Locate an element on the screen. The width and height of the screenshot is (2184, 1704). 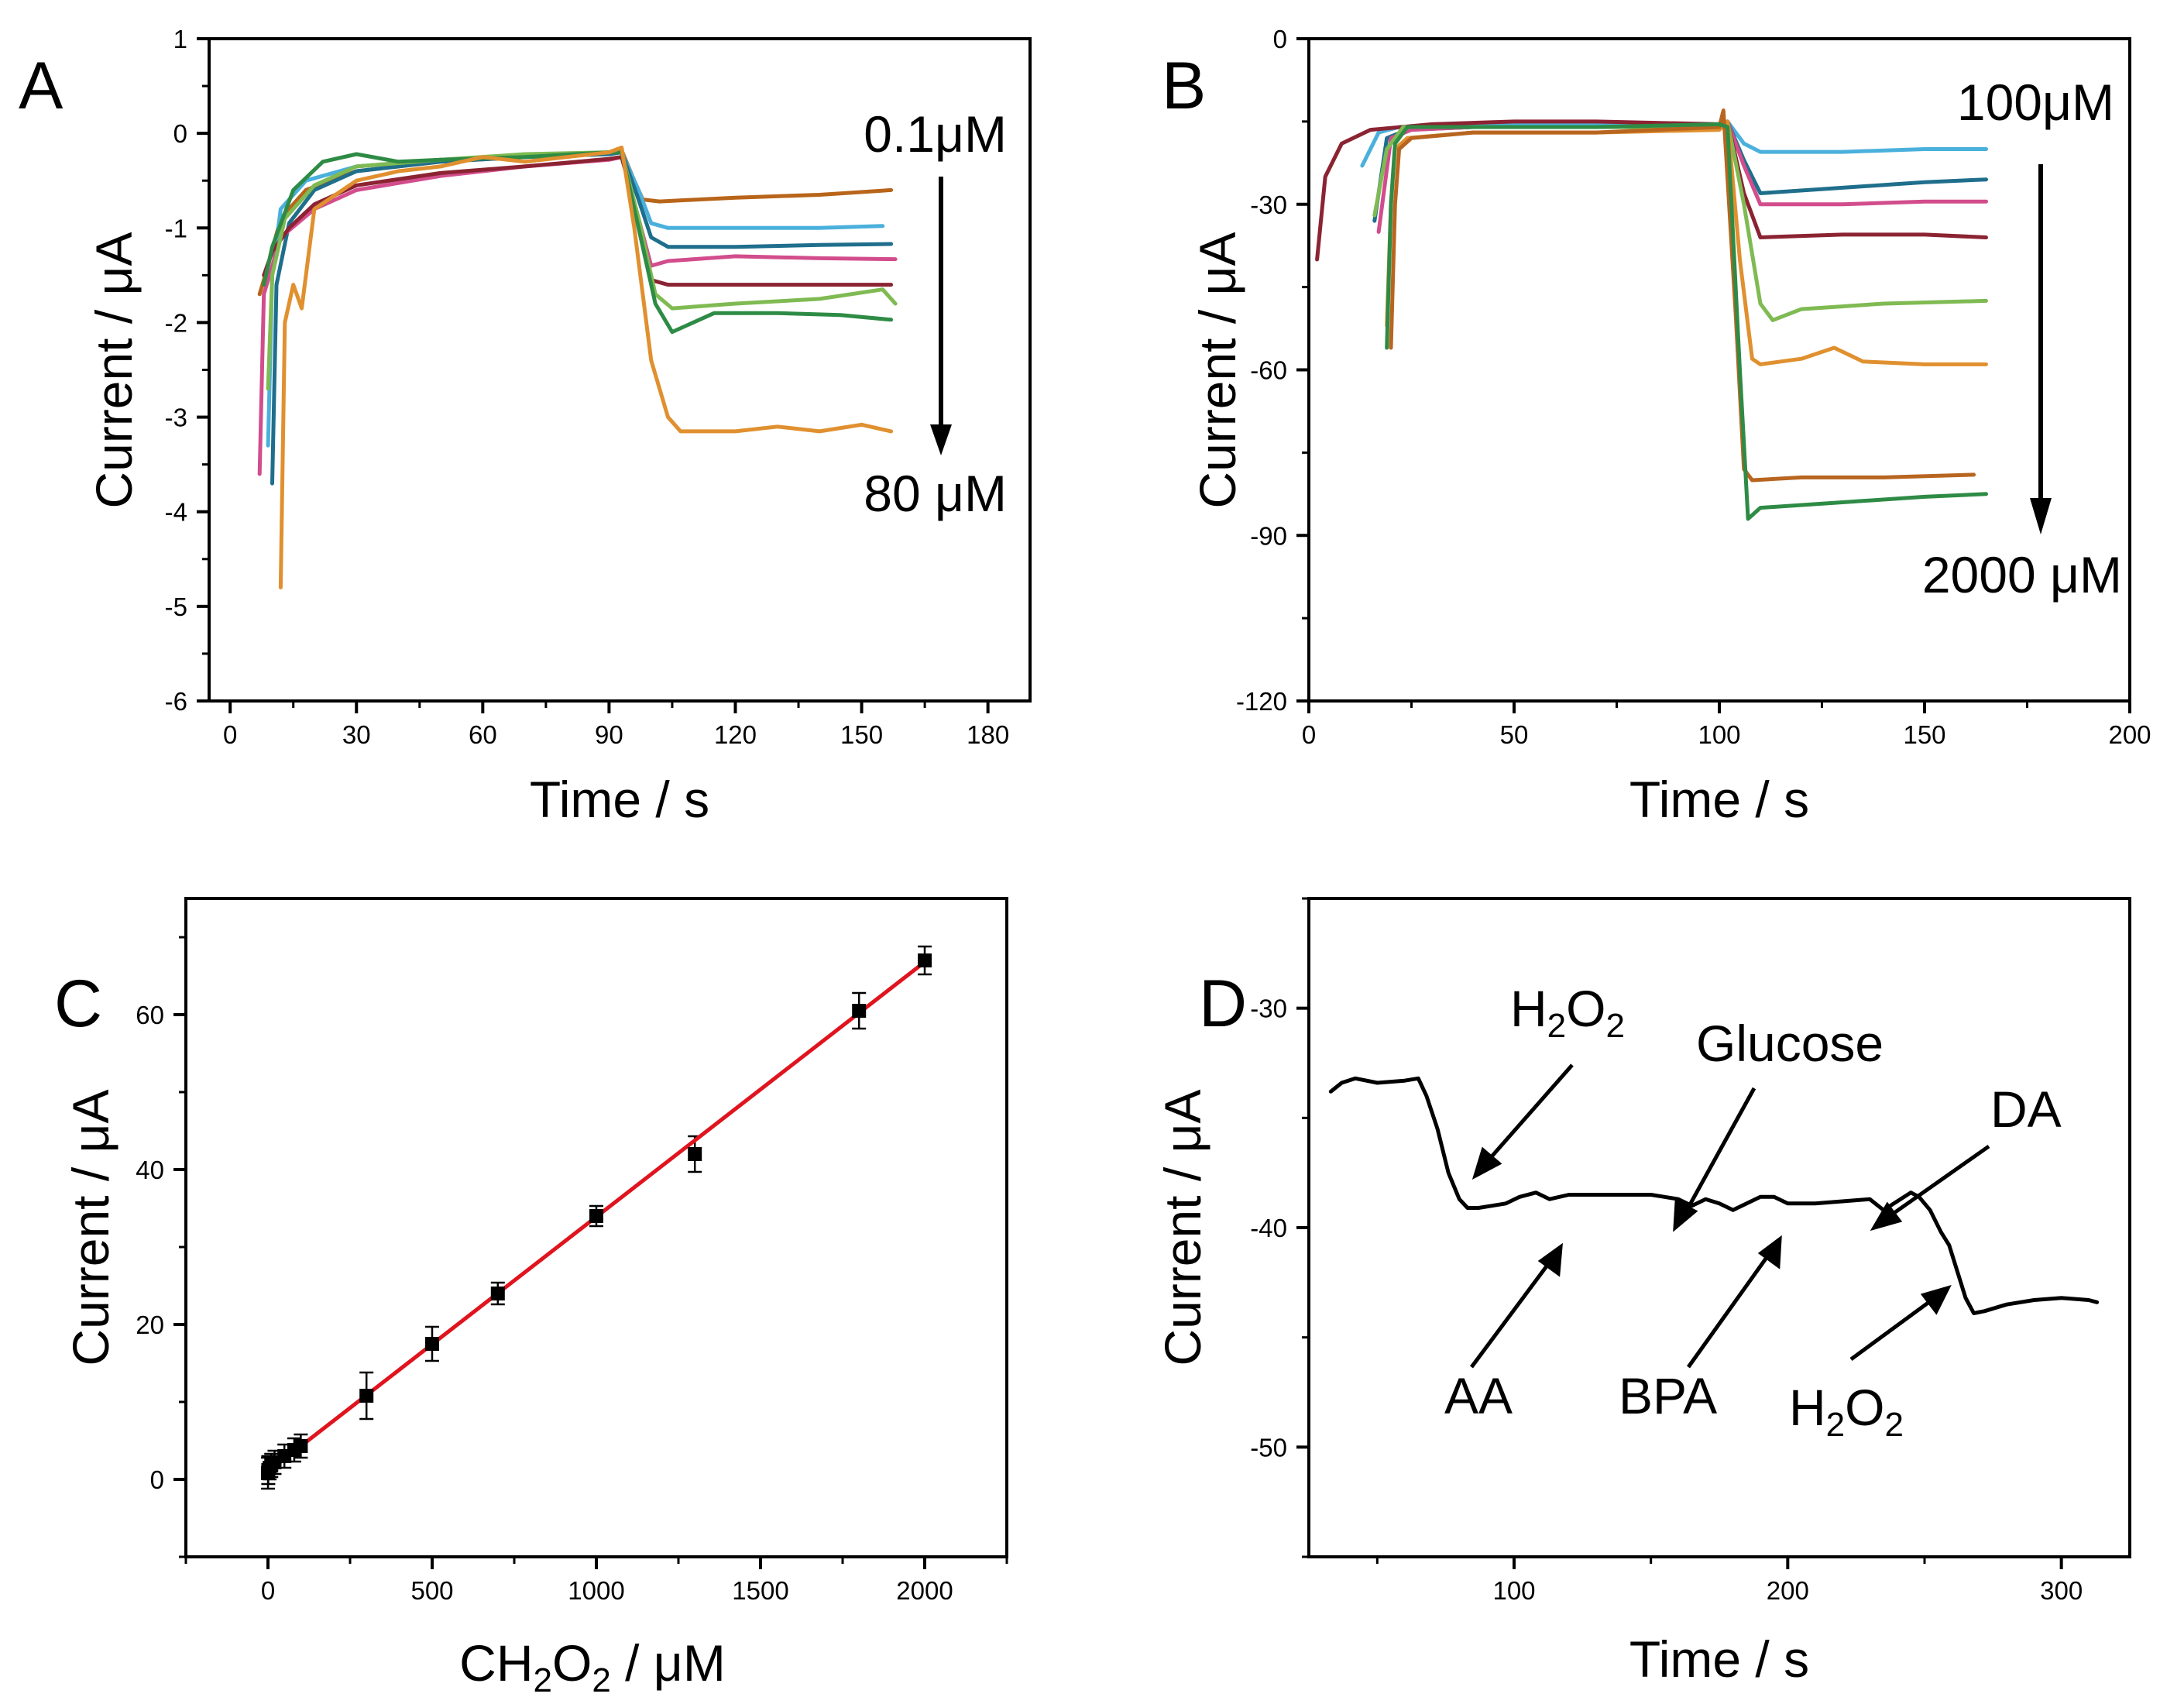
panel-a-ytick-label: 1 is located at coordinates (180, 39).